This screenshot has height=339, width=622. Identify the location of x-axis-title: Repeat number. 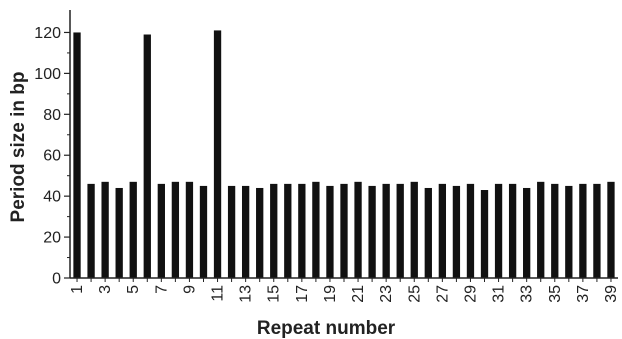
(326, 328).